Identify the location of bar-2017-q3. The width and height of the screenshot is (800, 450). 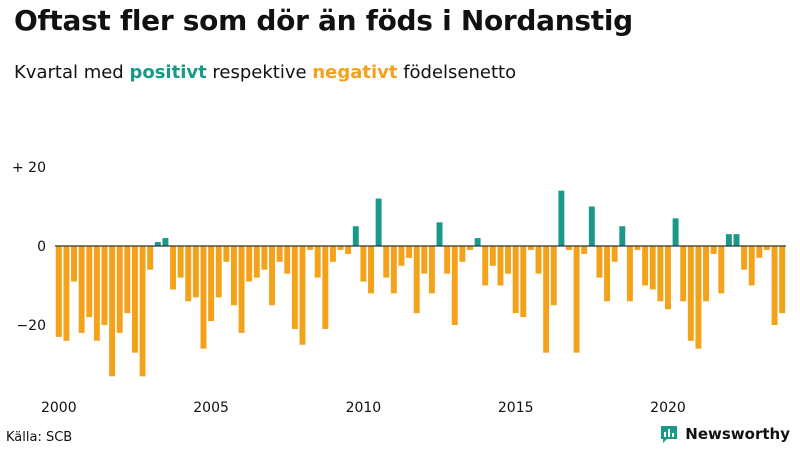
(591, 226).